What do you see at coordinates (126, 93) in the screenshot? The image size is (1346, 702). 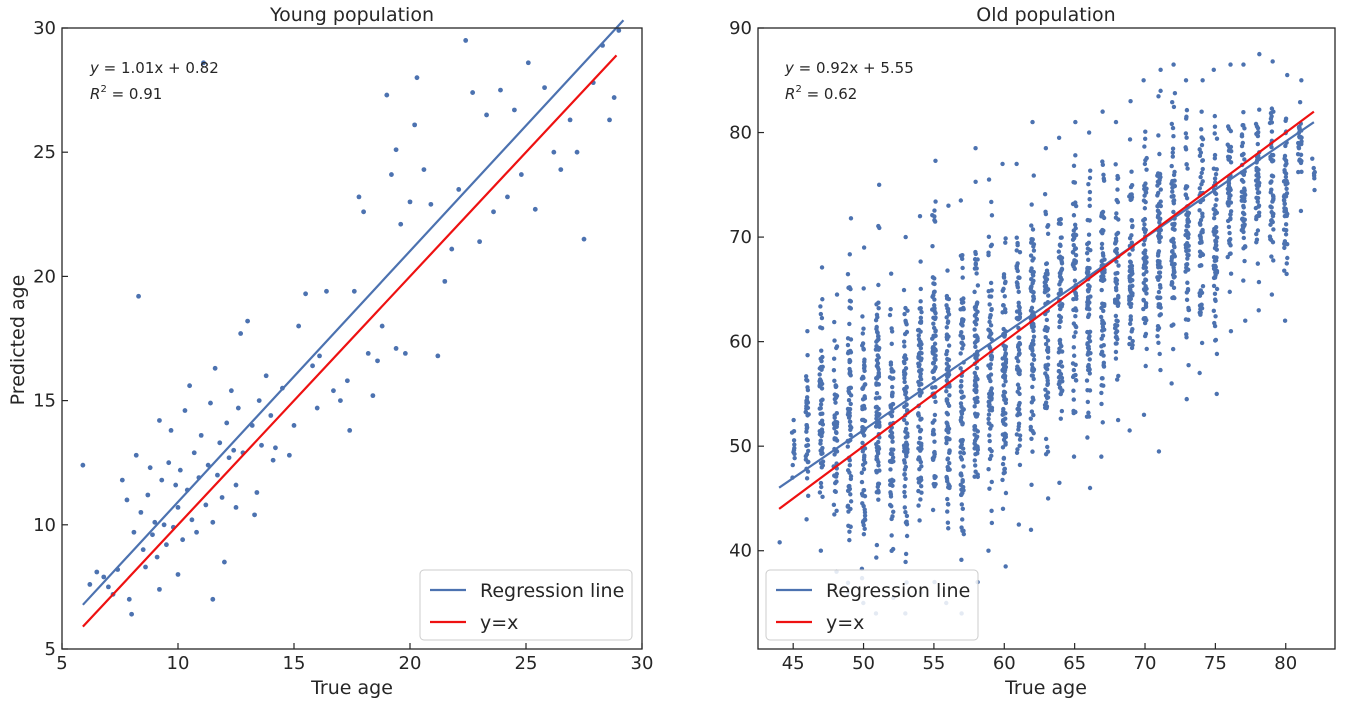 I see `young-r2: R2 = 0.91` at bounding box center [126, 93].